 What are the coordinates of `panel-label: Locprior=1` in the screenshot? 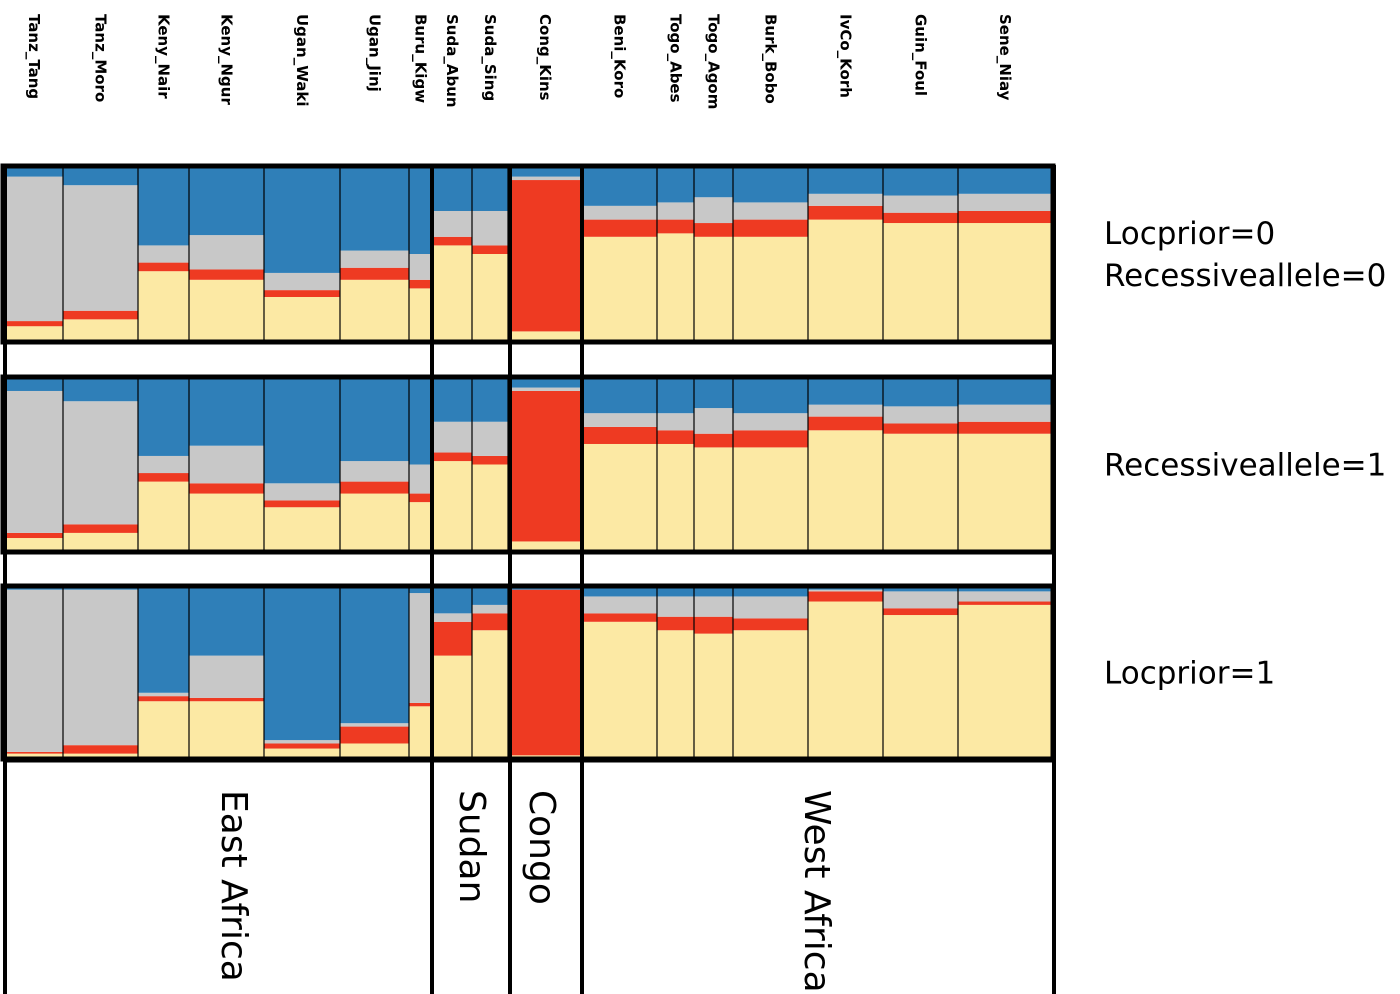 It's located at (1189, 674).